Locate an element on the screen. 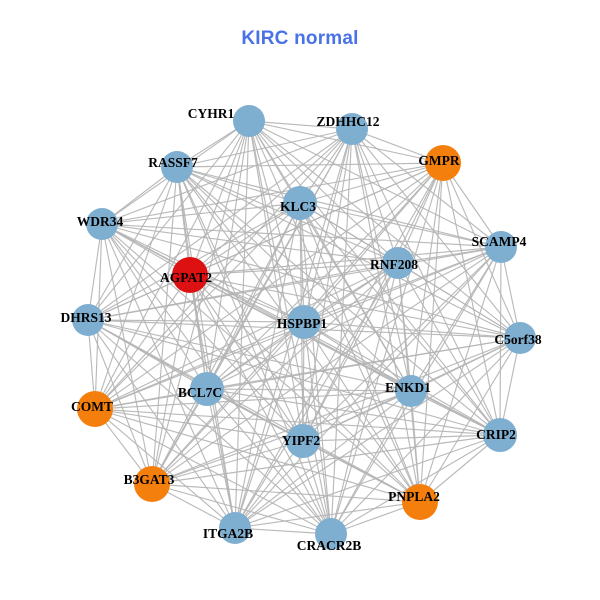 The width and height of the screenshot is (600, 600). node-c5orf38 is located at coordinates (520, 338).